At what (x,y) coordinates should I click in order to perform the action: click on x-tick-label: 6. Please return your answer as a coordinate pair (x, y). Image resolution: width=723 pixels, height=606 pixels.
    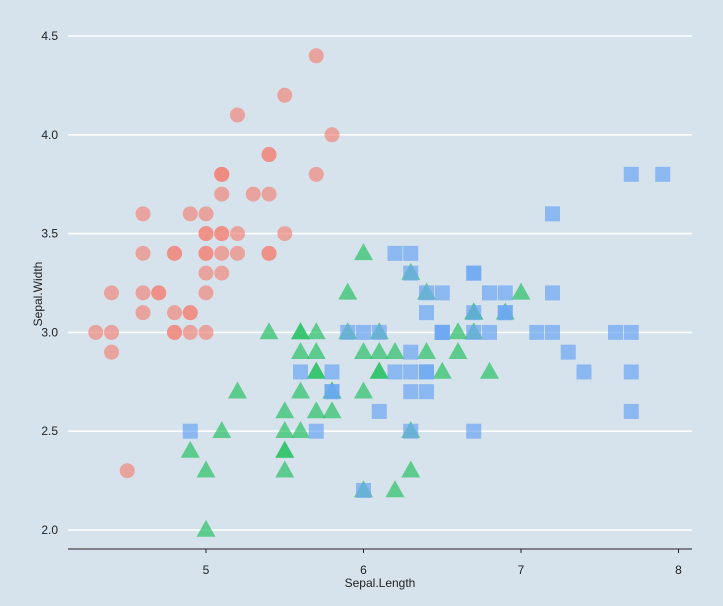
    Looking at the image, I should click on (363, 570).